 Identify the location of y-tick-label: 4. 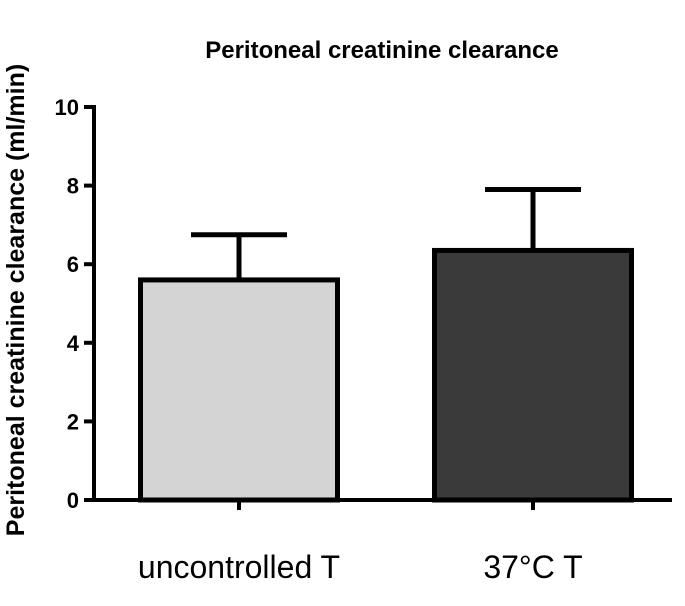
(73, 343).